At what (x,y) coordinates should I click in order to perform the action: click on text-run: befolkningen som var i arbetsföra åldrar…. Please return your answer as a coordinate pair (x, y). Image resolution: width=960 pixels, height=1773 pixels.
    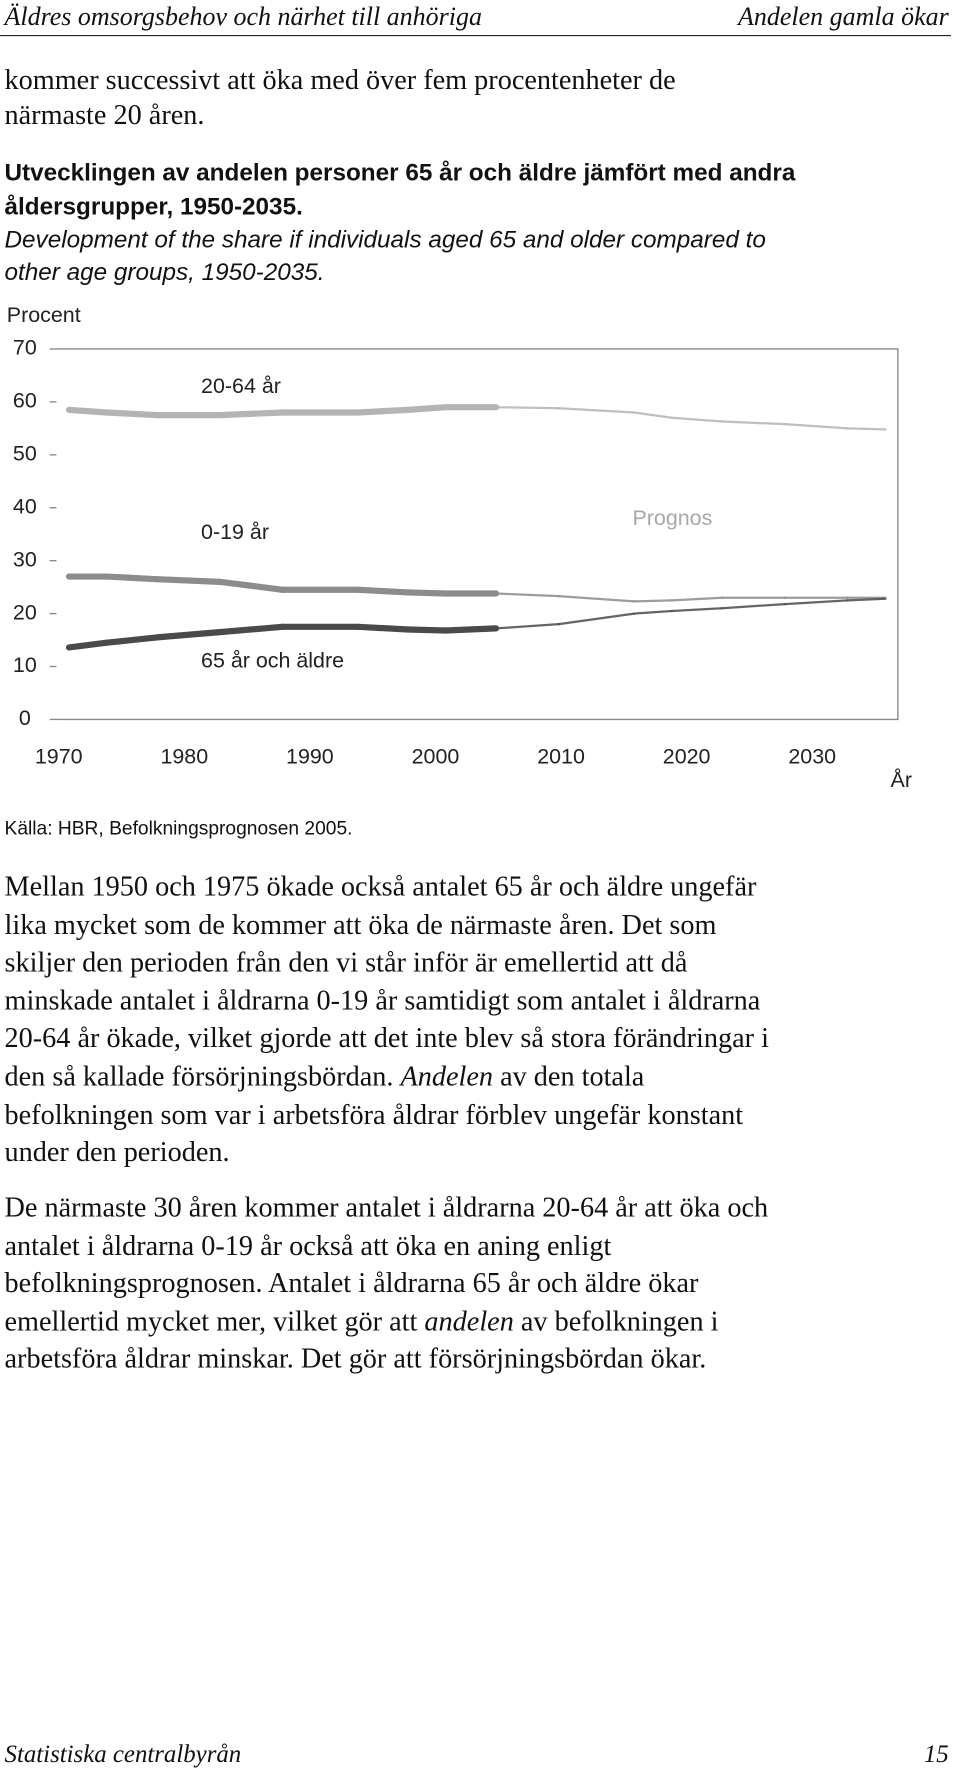
    Looking at the image, I should click on (374, 1115).